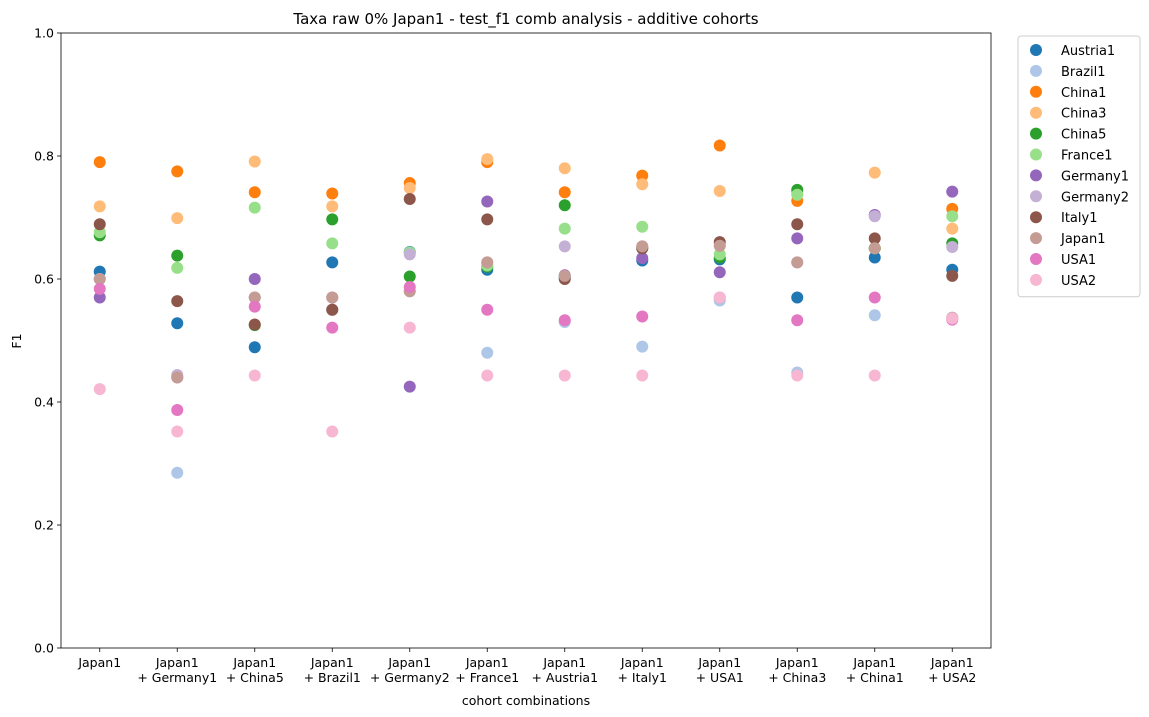  Describe the element at coordinates (1079, 197) in the screenshot. I see `legend-entry: Germany2` at that location.